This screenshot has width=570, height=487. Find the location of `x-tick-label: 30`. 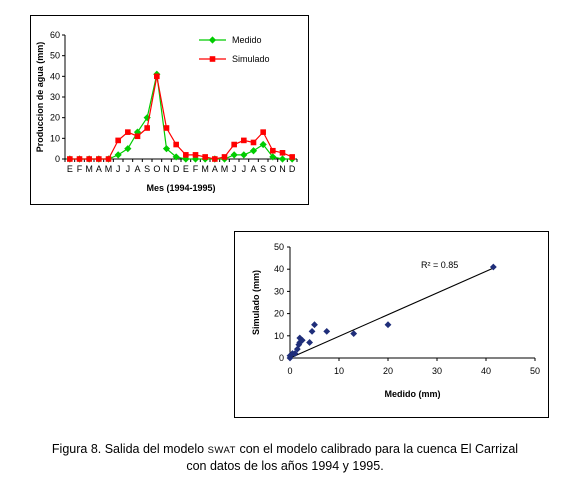

x-tick-label: 30 is located at coordinates (437, 371).